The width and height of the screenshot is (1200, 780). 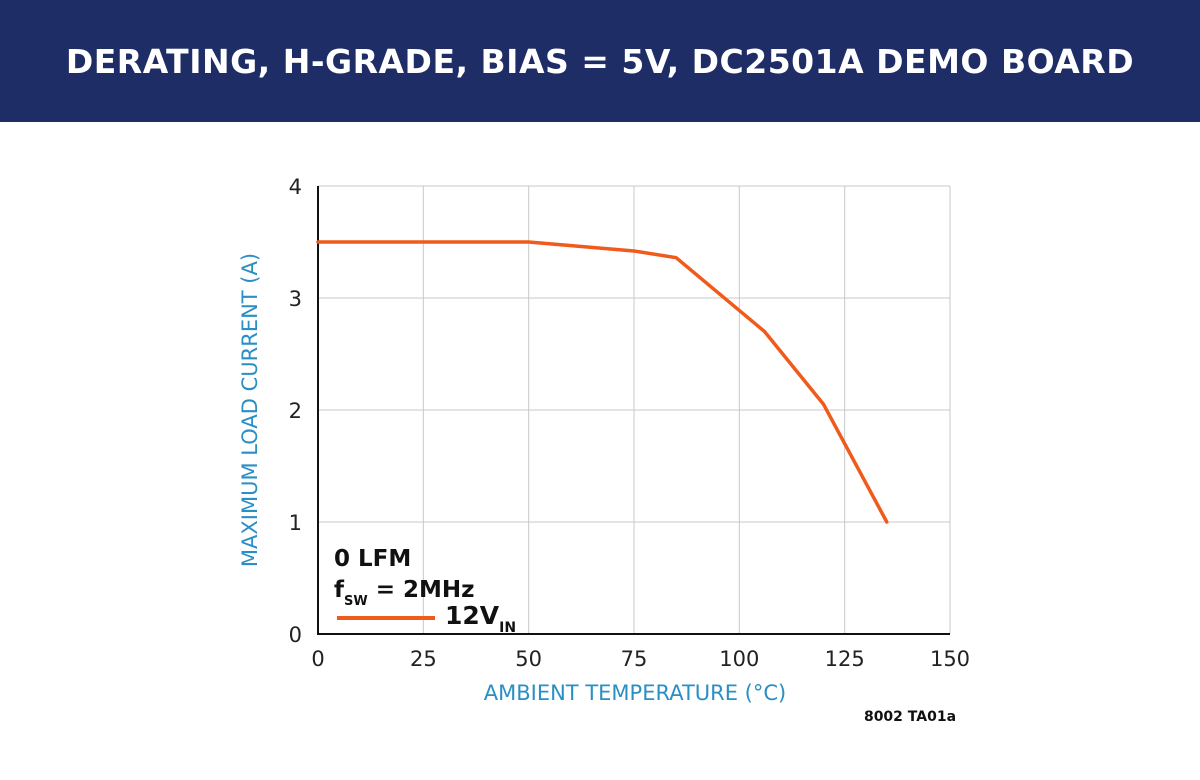 I want to click on x-tick-label: 100, so click(x=739, y=659).